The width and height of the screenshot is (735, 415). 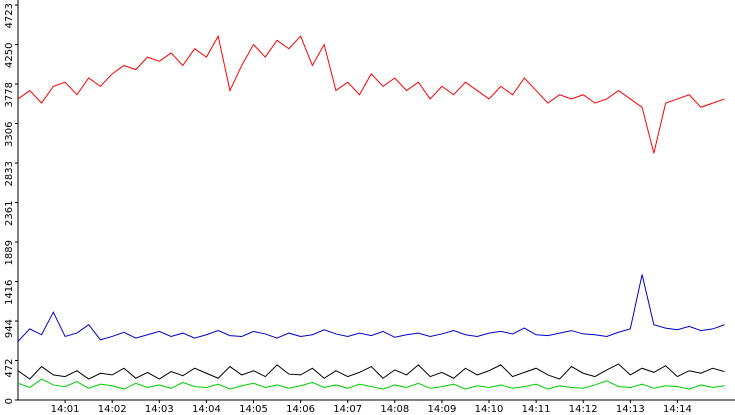 What do you see at coordinates (9, 252) in the screenshot?
I see `y-tick-label: 1889` at bounding box center [9, 252].